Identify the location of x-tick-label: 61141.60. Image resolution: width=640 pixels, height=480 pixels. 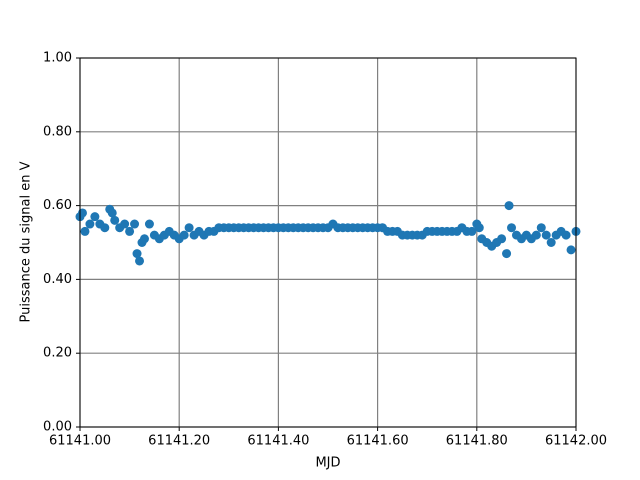
(378, 441).